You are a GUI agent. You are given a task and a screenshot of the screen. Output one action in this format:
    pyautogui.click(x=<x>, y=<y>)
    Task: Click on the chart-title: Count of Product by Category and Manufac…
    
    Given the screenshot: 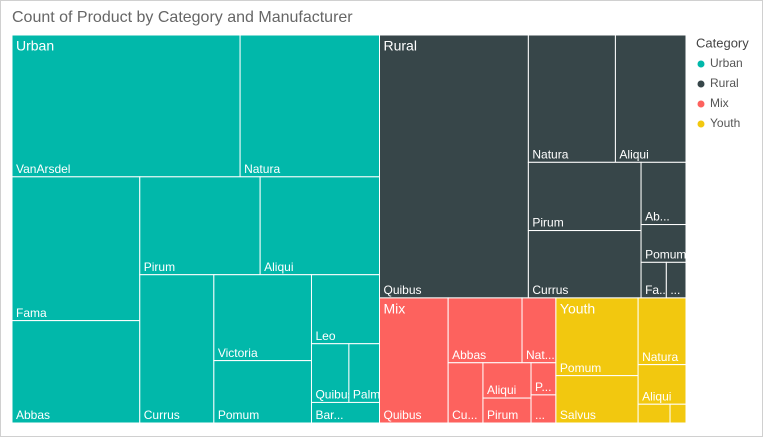 What is the action you would take?
    pyautogui.click(x=182, y=17)
    